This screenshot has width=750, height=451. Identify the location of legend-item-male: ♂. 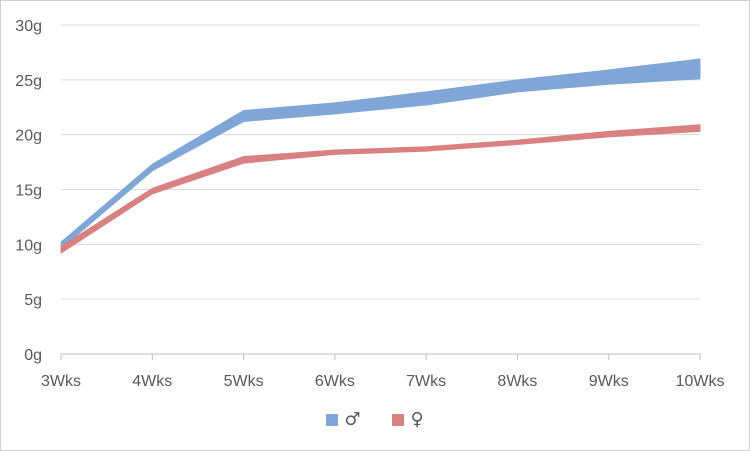
(343, 419).